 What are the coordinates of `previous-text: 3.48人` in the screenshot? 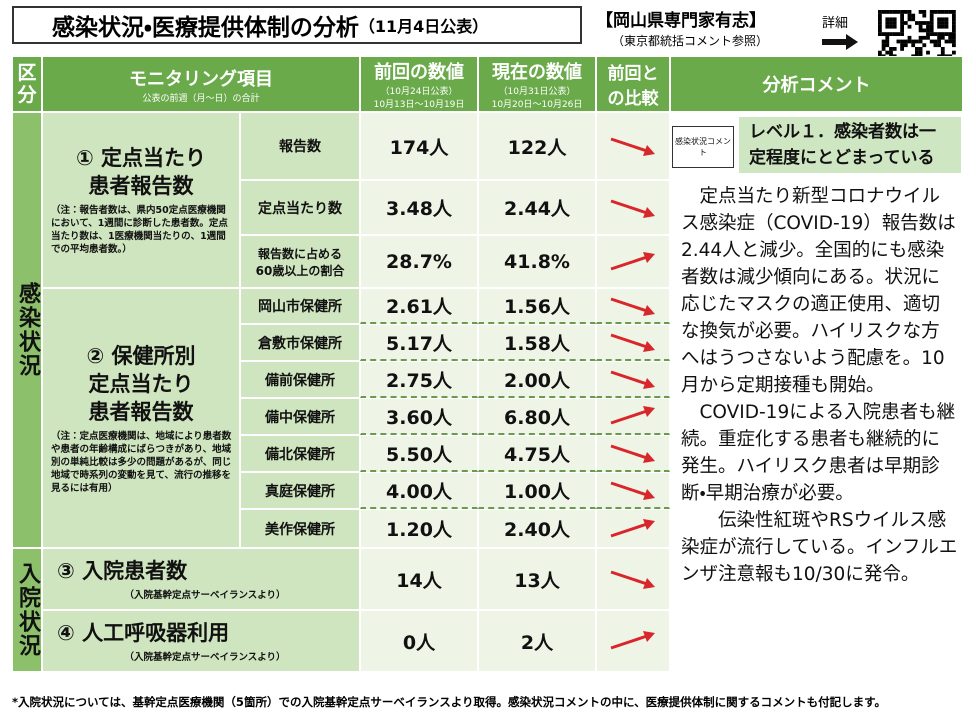 It's located at (419, 209).